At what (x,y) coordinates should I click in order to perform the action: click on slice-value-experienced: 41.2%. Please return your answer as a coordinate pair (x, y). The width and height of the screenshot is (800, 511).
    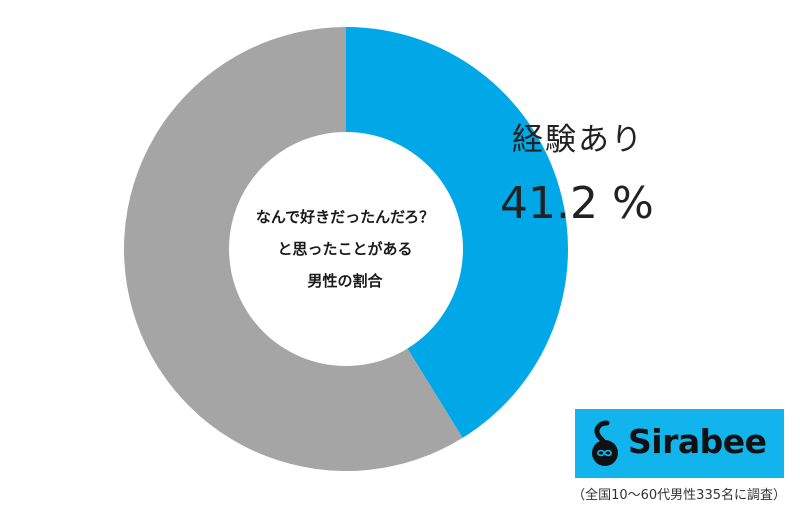
    Looking at the image, I should click on (577, 203).